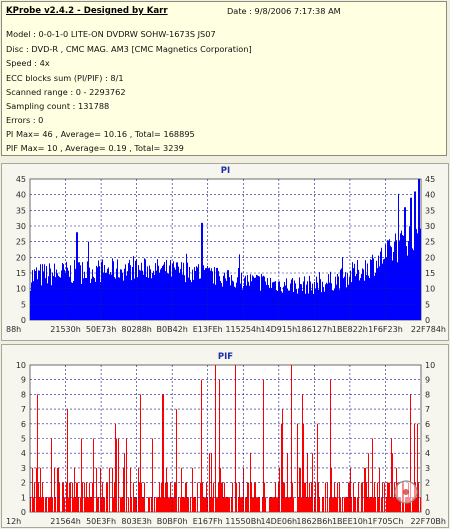 This screenshot has width=450, height=529. Describe the element at coordinates (87, 11) in the screenshot. I see `app-title: KProbe v2.4.2 - Designed by Karr` at that location.